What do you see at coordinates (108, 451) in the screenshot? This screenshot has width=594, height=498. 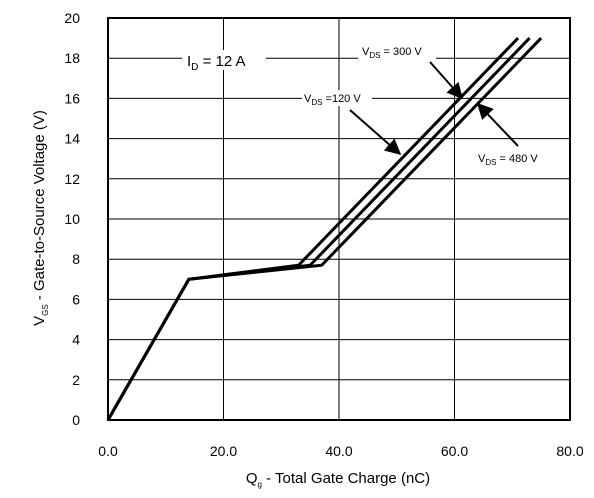 I see `x-tick-label: 0.0` at bounding box center [108, 451].